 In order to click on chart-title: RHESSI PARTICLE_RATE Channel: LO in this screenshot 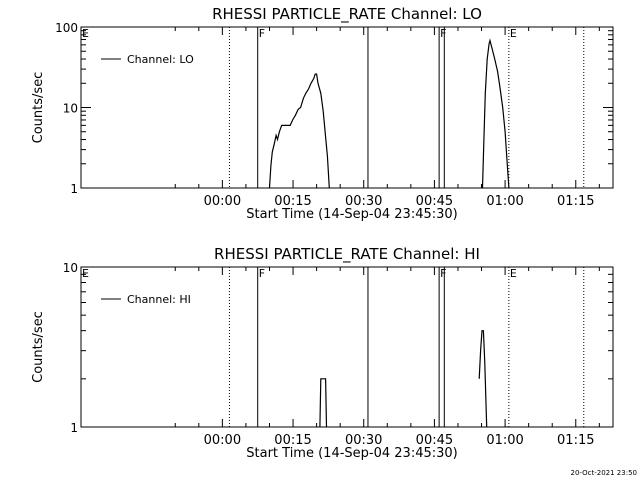, I will do `click(347, 14)`.